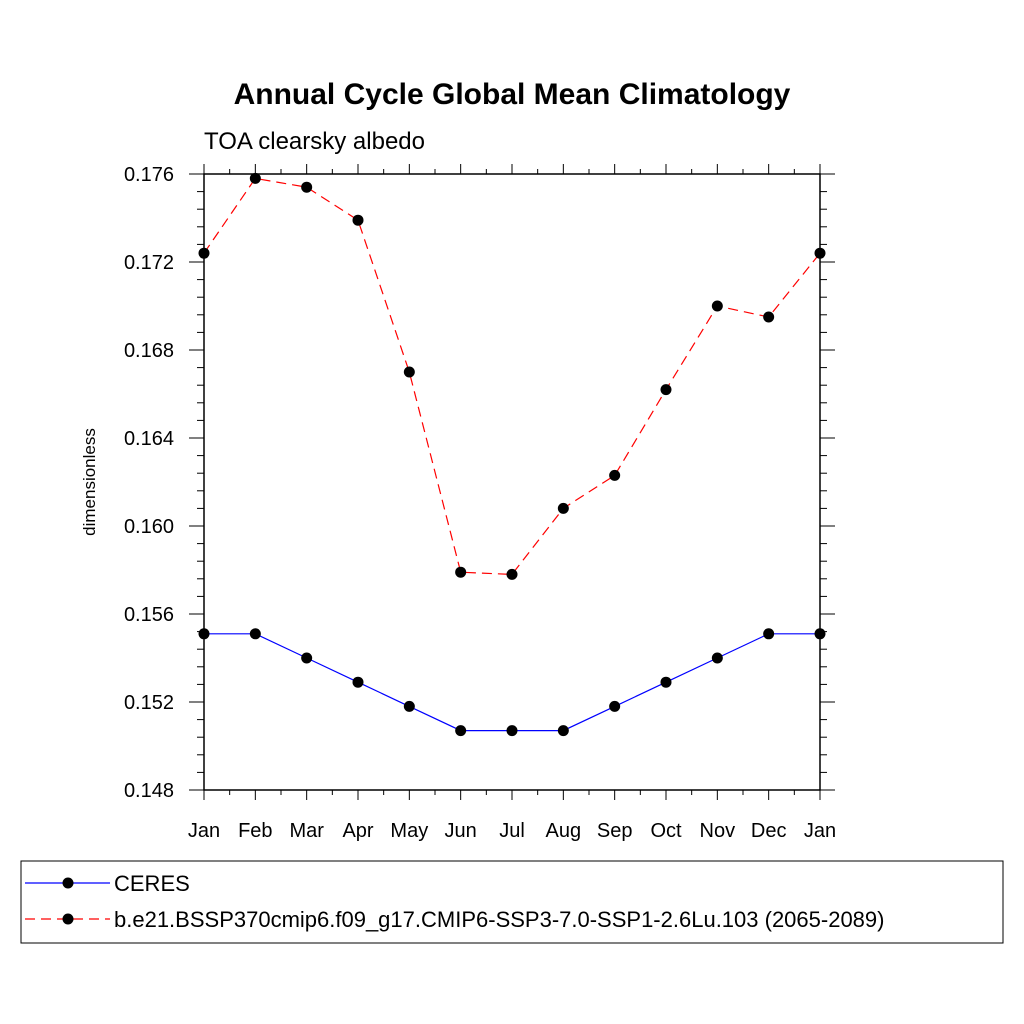 The height and width of the screenshot is (1024, 1024). I want to click on x-tick-label: Jun, so click(461, 831).